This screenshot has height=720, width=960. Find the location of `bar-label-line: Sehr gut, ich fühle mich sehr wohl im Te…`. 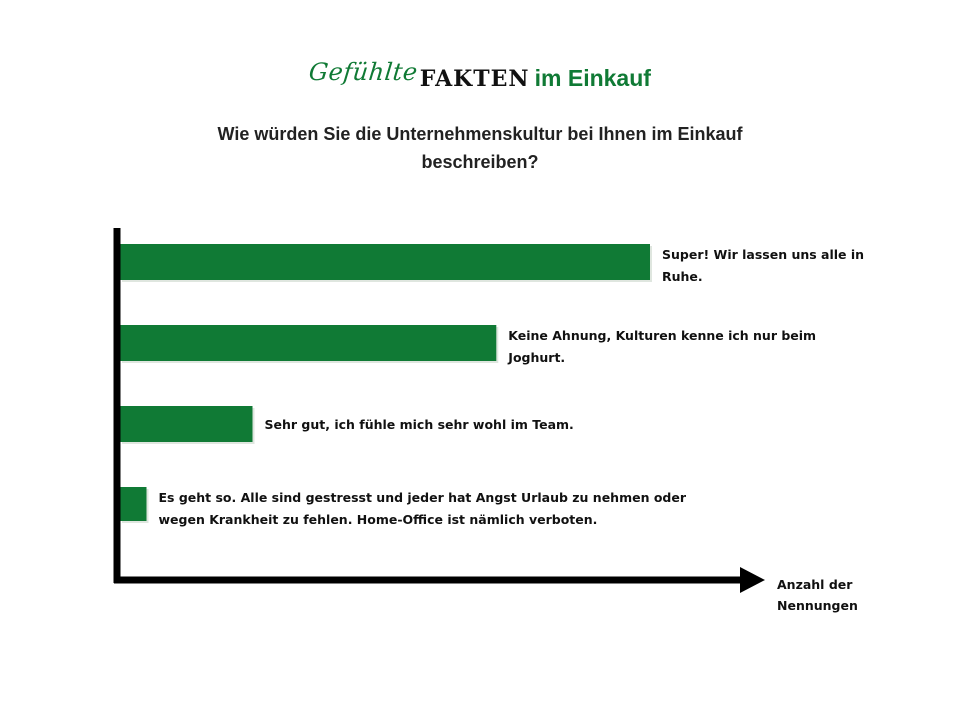

bar-label-line: Sehr gut, ich fühle mich sehr wohl im Te… is located at coordinates (419, 424).